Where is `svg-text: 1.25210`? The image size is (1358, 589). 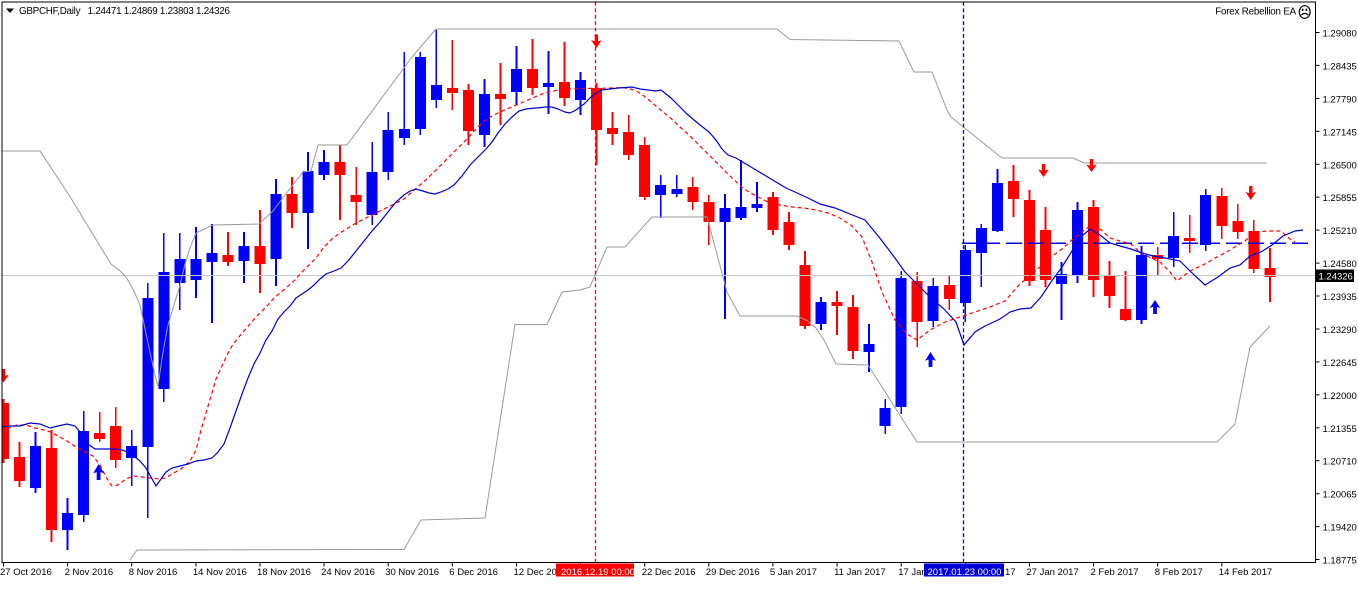
svg-text: 1.25210 is located at coordinates (1340, 231).